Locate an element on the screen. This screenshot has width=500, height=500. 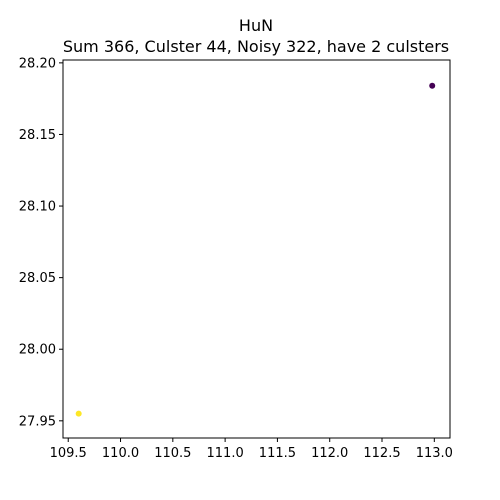
y-tick-label: 28.20 is located at coordinates (37, 63).